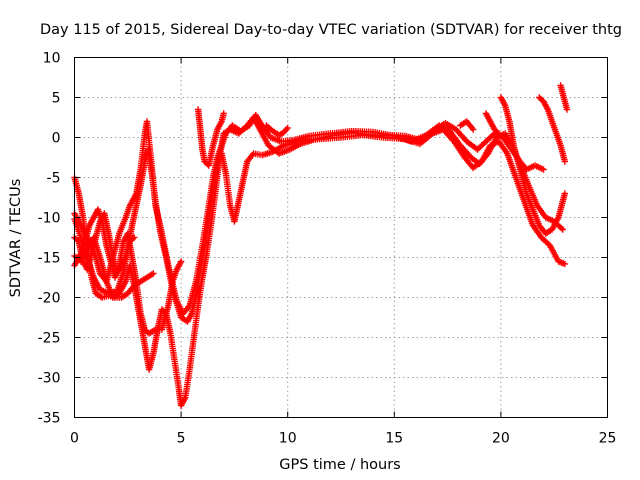 This screenshot has height=480, width=640. Describe the element at coordinates (339, 465) in the screenshot. I see `x-axis-title: GPS time / hours` at that location.